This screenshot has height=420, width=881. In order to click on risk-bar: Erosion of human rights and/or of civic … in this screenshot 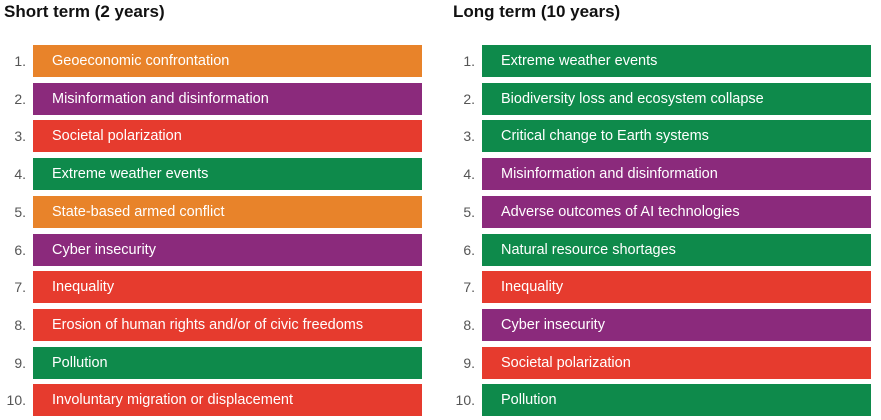, I will do `click(227, 324)`.